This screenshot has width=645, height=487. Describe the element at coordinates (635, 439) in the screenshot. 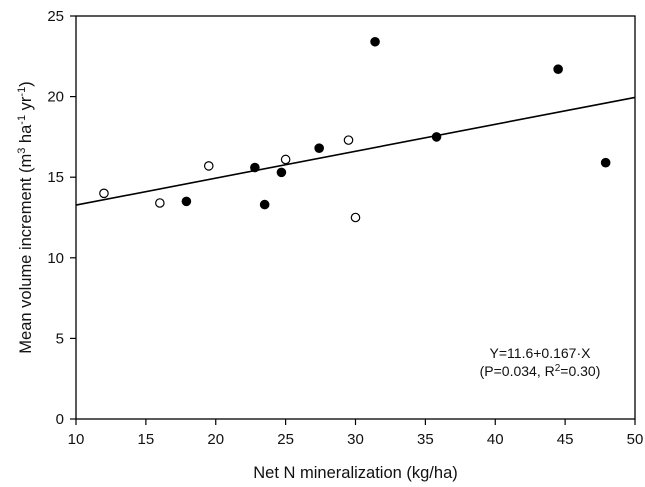

I see `x-tick-label: 50` at that location.